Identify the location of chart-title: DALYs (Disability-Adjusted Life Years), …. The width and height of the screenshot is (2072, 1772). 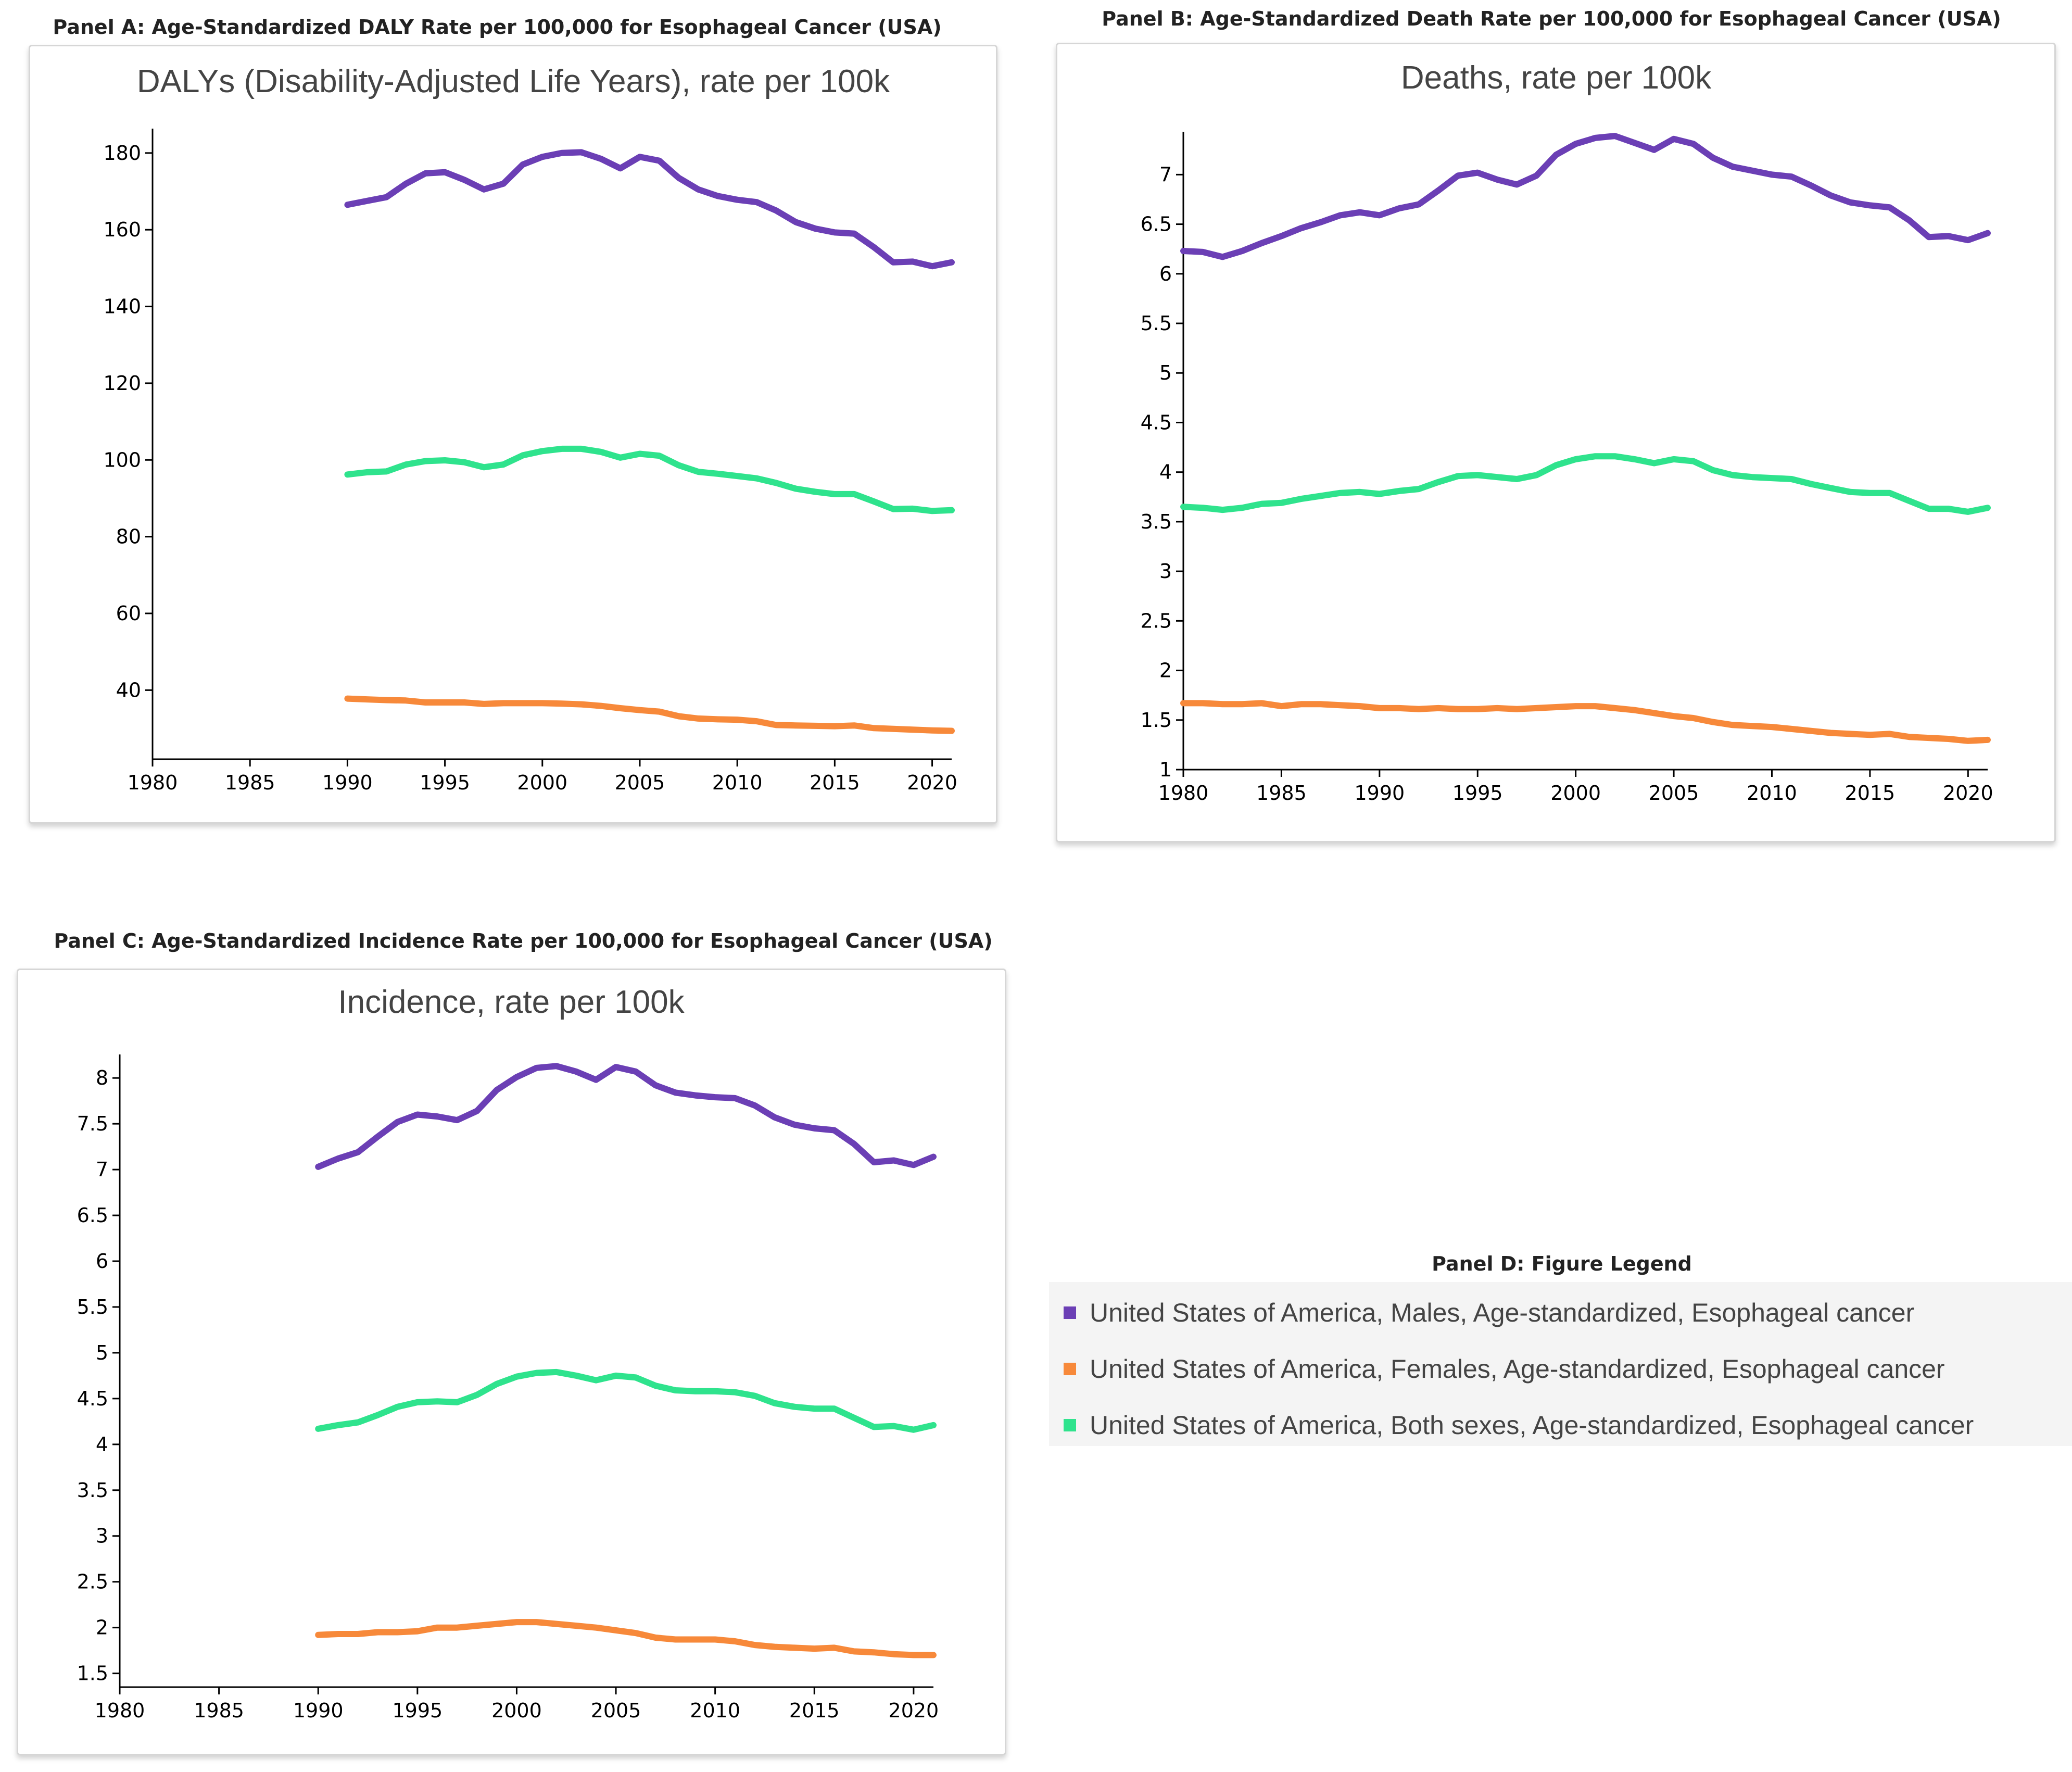
(513, 82).